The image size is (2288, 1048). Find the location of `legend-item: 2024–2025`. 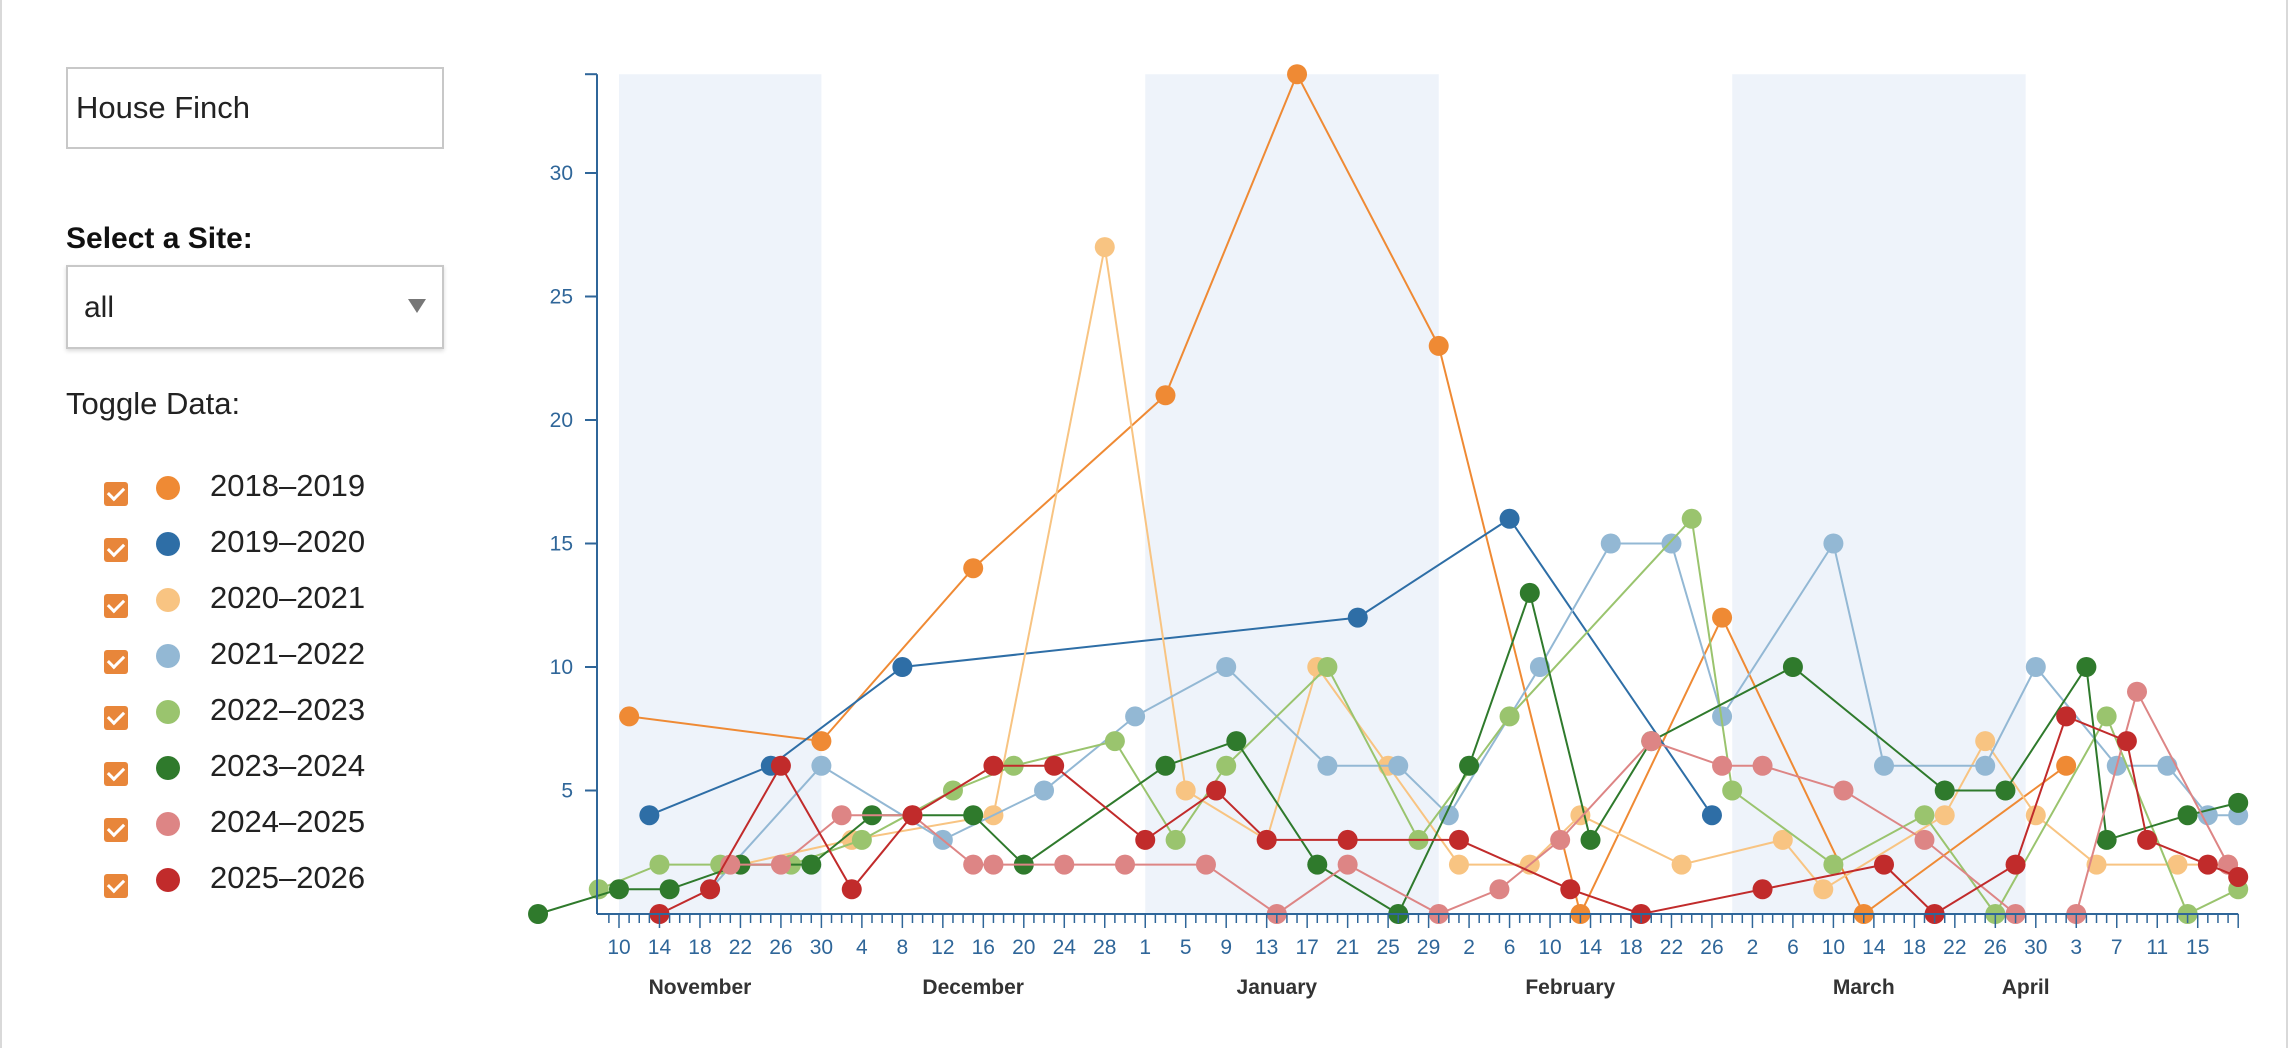

legend-item: 2024–2025 is located at coordinates (264, 820).